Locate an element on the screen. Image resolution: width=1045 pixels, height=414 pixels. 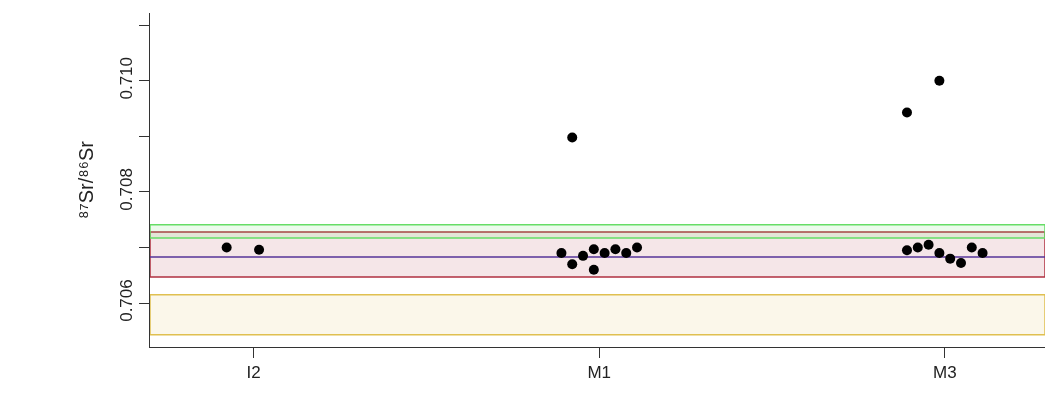
y-tick-label: 0.708 is located at coordinates (127, 189).